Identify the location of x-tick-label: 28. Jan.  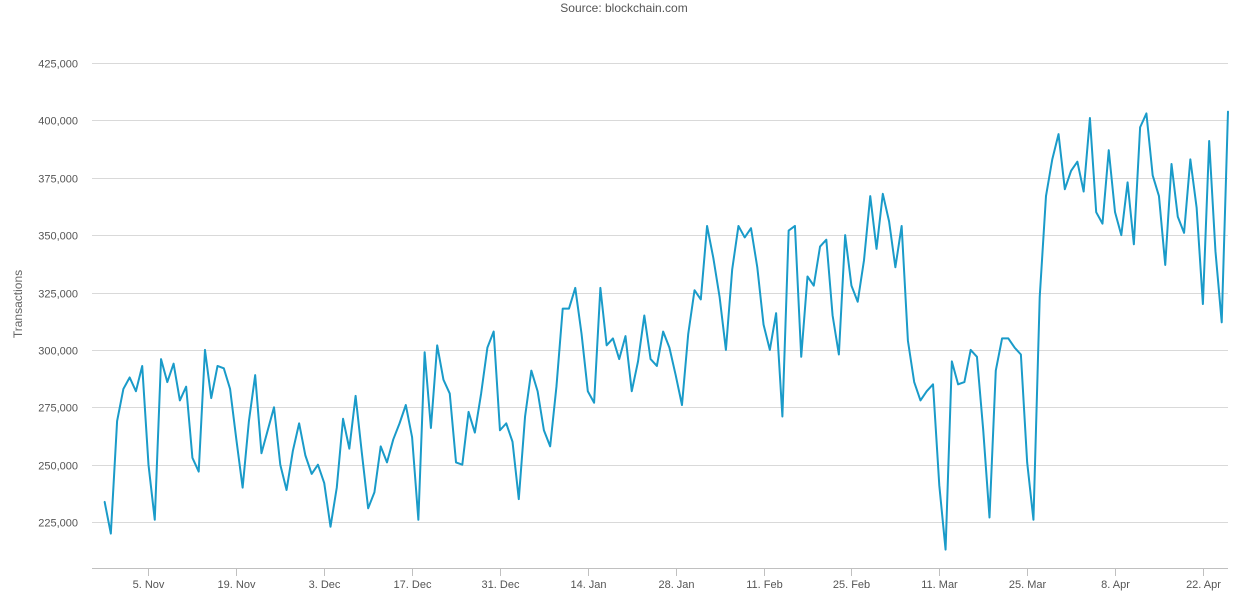
(676, 585).